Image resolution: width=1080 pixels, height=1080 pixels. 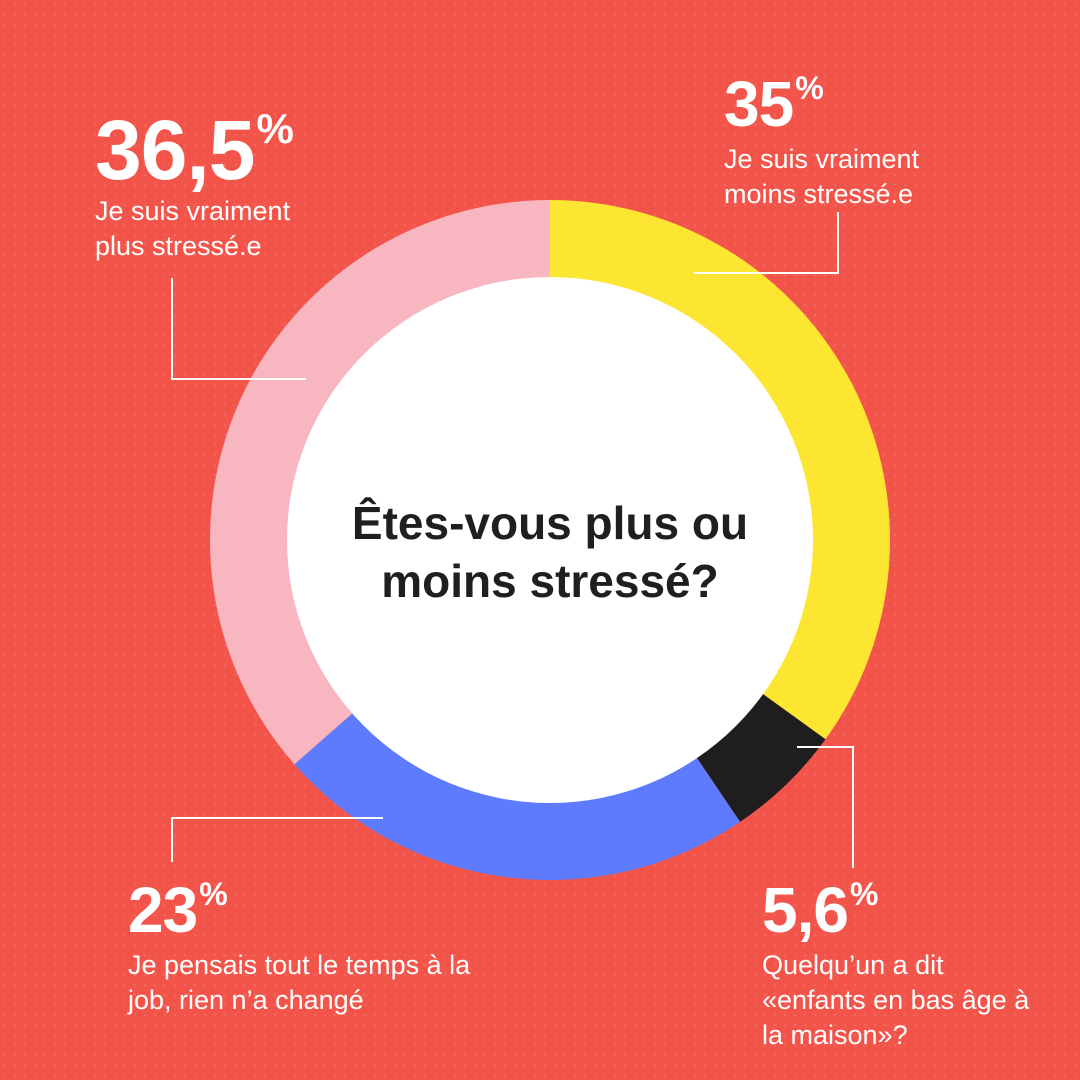 I want to click on slice-value: 36,5%, so click(x=205, y=150).